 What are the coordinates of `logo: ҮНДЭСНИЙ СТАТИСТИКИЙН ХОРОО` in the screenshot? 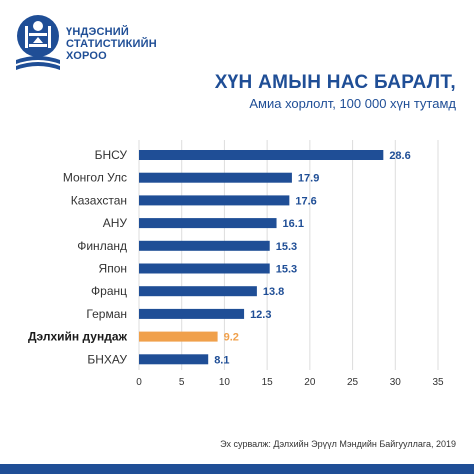 It's located at (85, 44).